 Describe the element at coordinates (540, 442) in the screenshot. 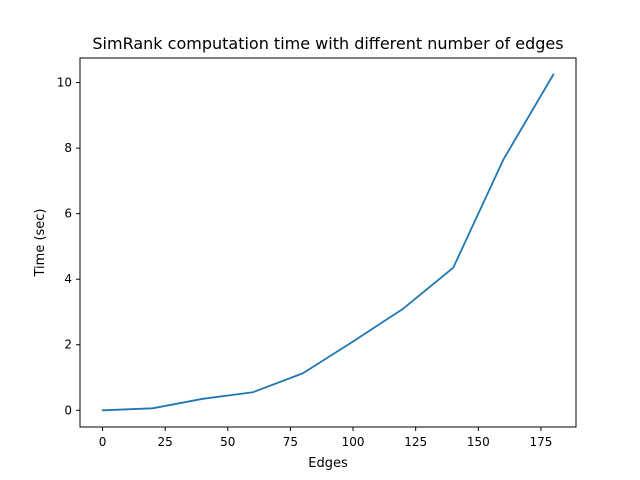

I see `x-tick-label: 175` at that location.